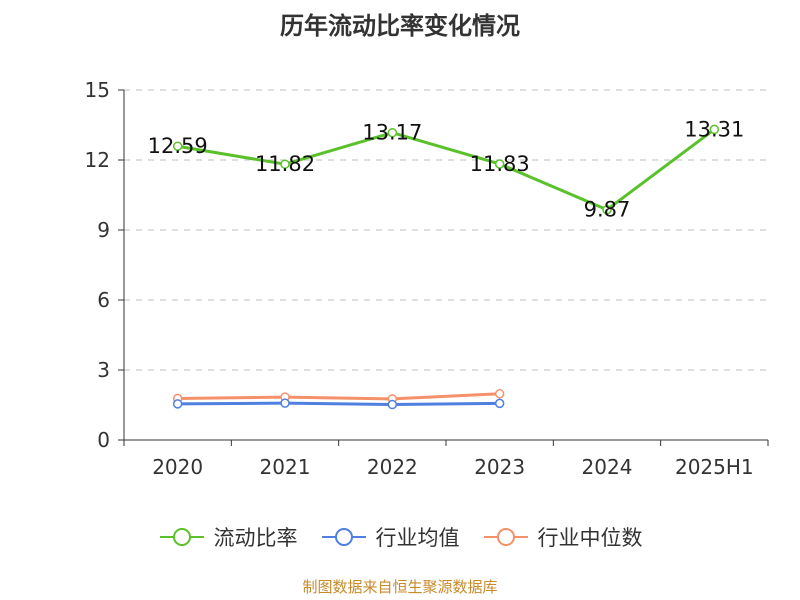 The width and height of the screenshot is (800, 600). What do you see at coordinates (392, 467) in the screenshot?
I see `x-tick-label: 2022` at bounding box center [392, 467].